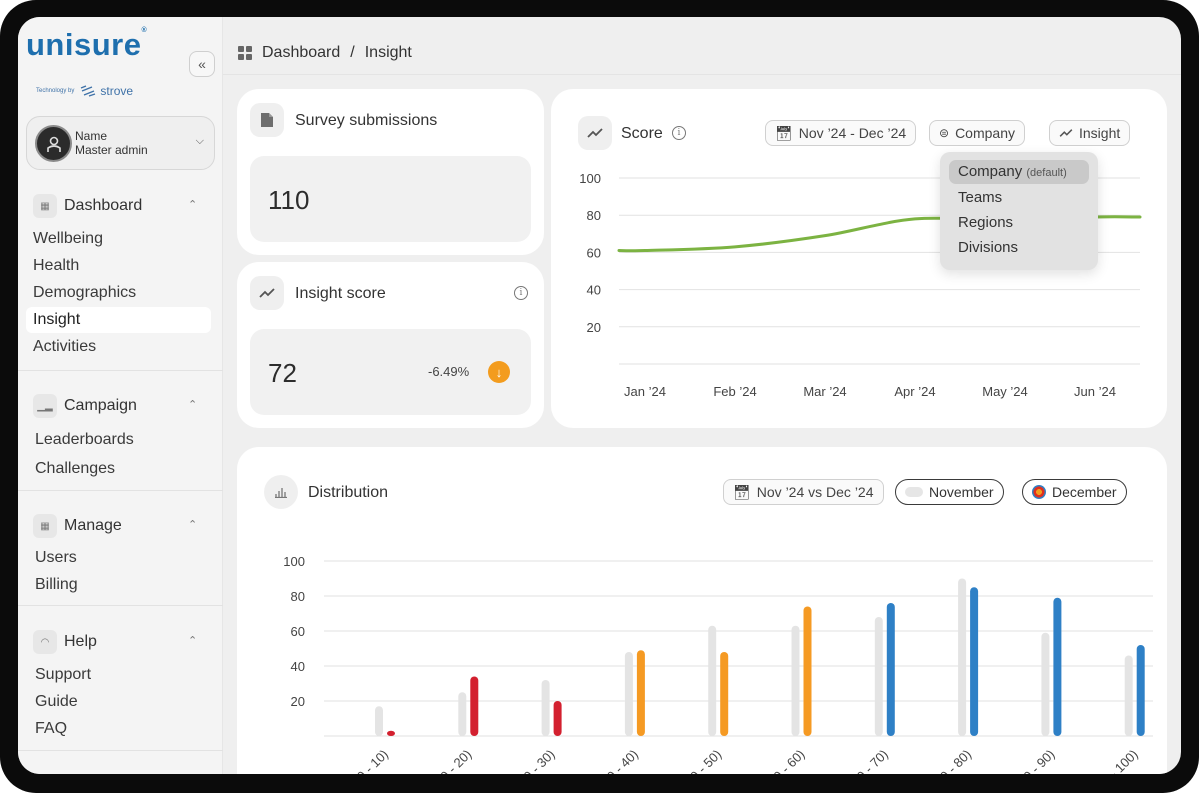 The width and height of the screenshot is (1199, 793). I want to click on menu-item-regions: Regions, so click(986, 222).